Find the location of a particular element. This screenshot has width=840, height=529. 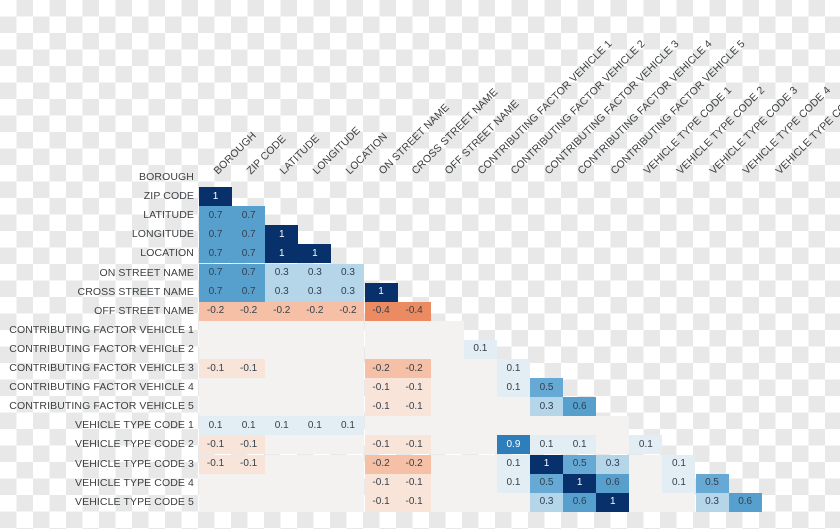

row-label-2: LATITUDE is located at coordinates (168, 215).